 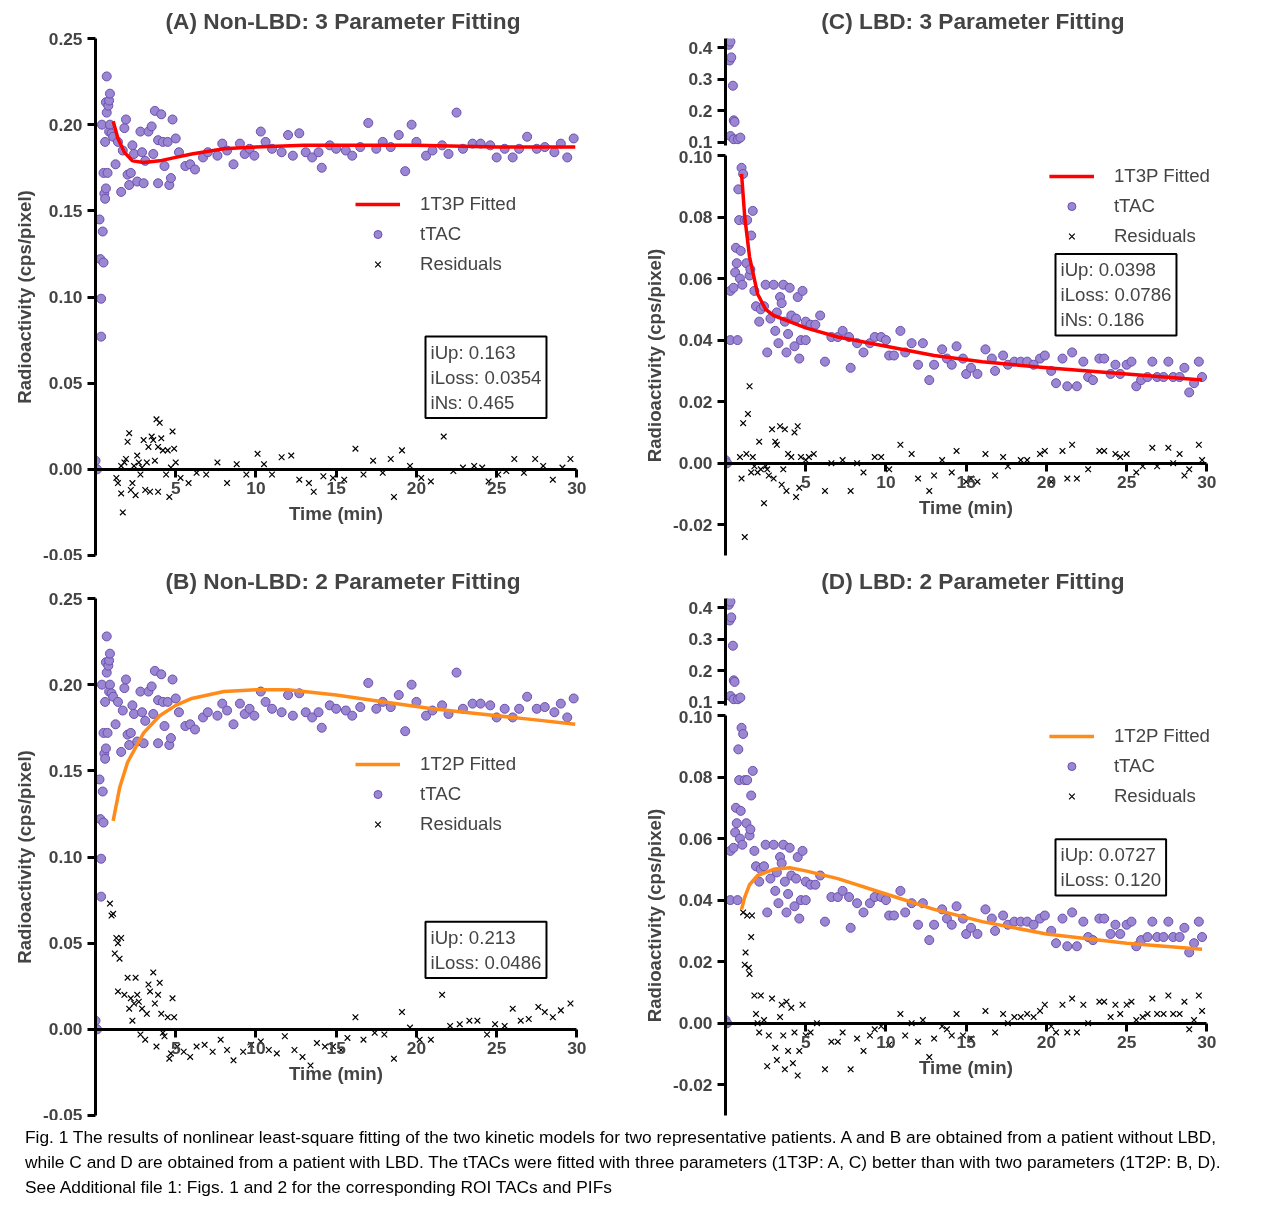 I want to click on chart-title: (C) LBD: 3 Parameter Fitting, so click(x=973, y=20).